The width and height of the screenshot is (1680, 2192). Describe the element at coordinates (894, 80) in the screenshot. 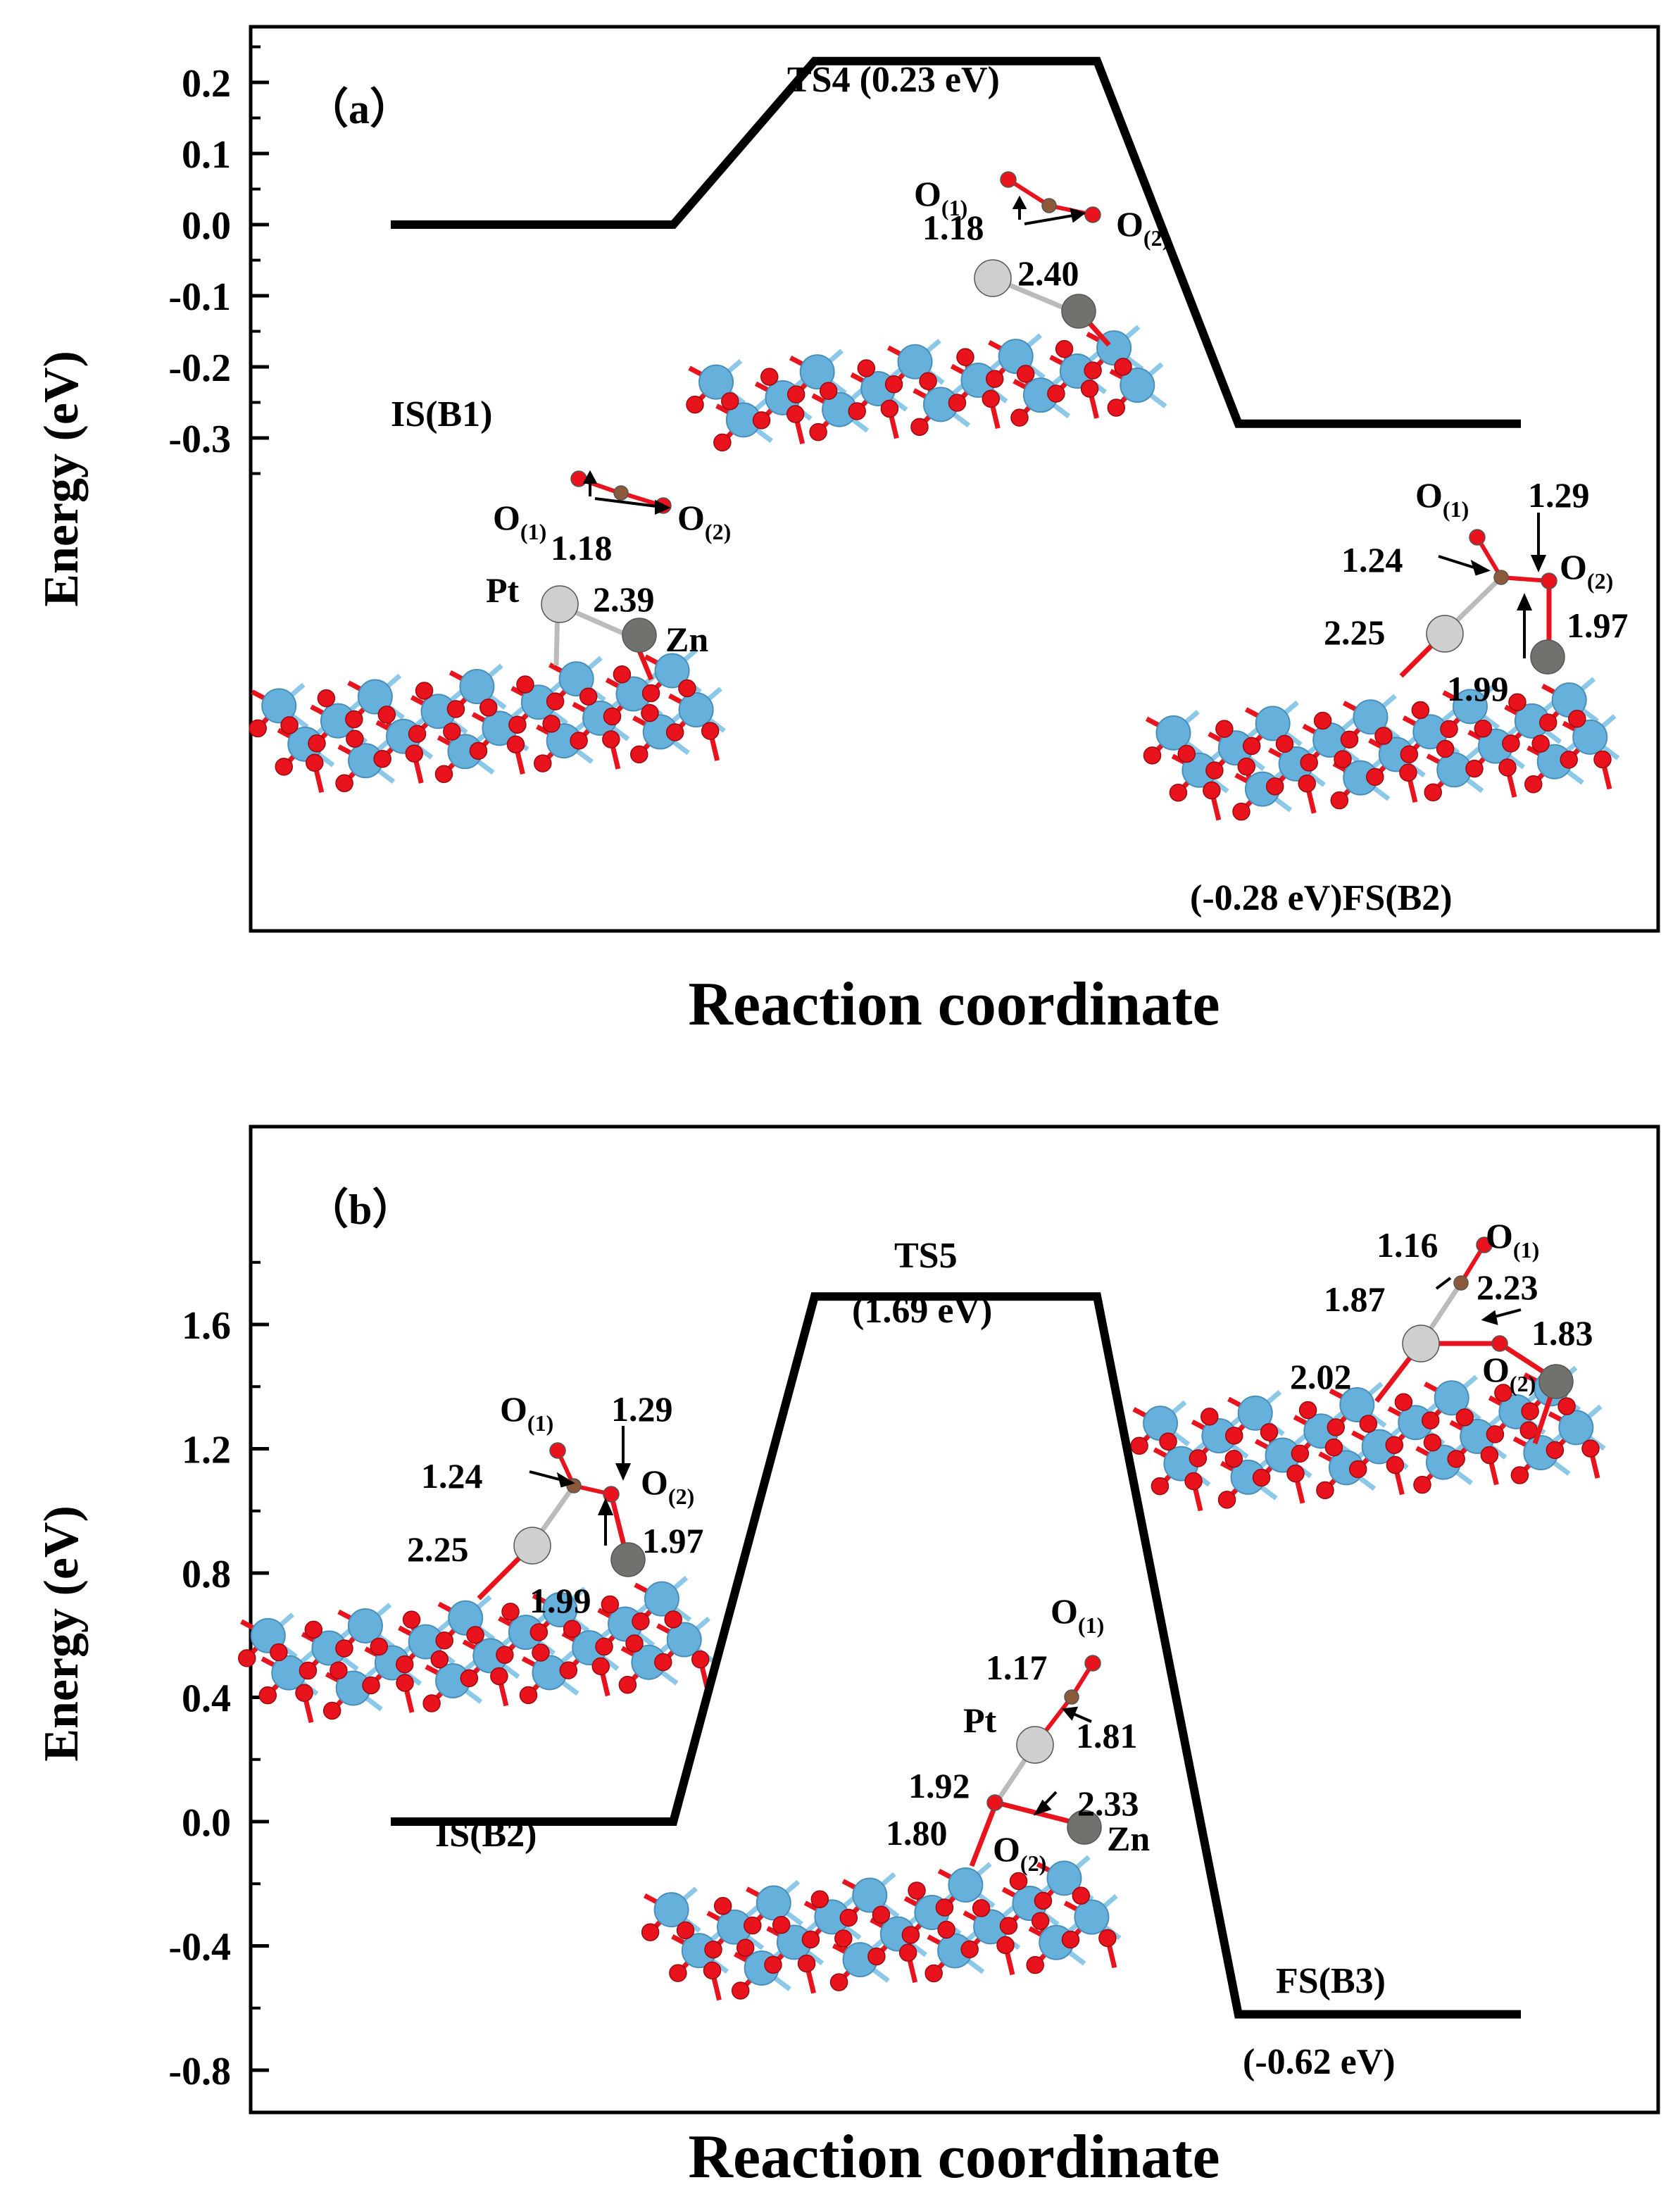

I see `state-label-ts4: TS4 (0.23 eV)` at that location.